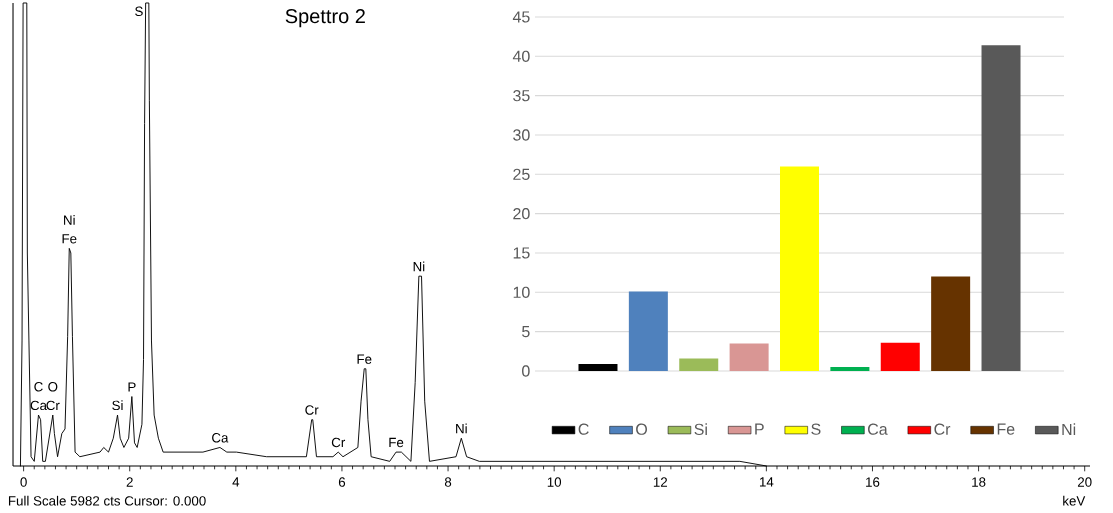  I want to click on annotation: O, so click(53, 387).